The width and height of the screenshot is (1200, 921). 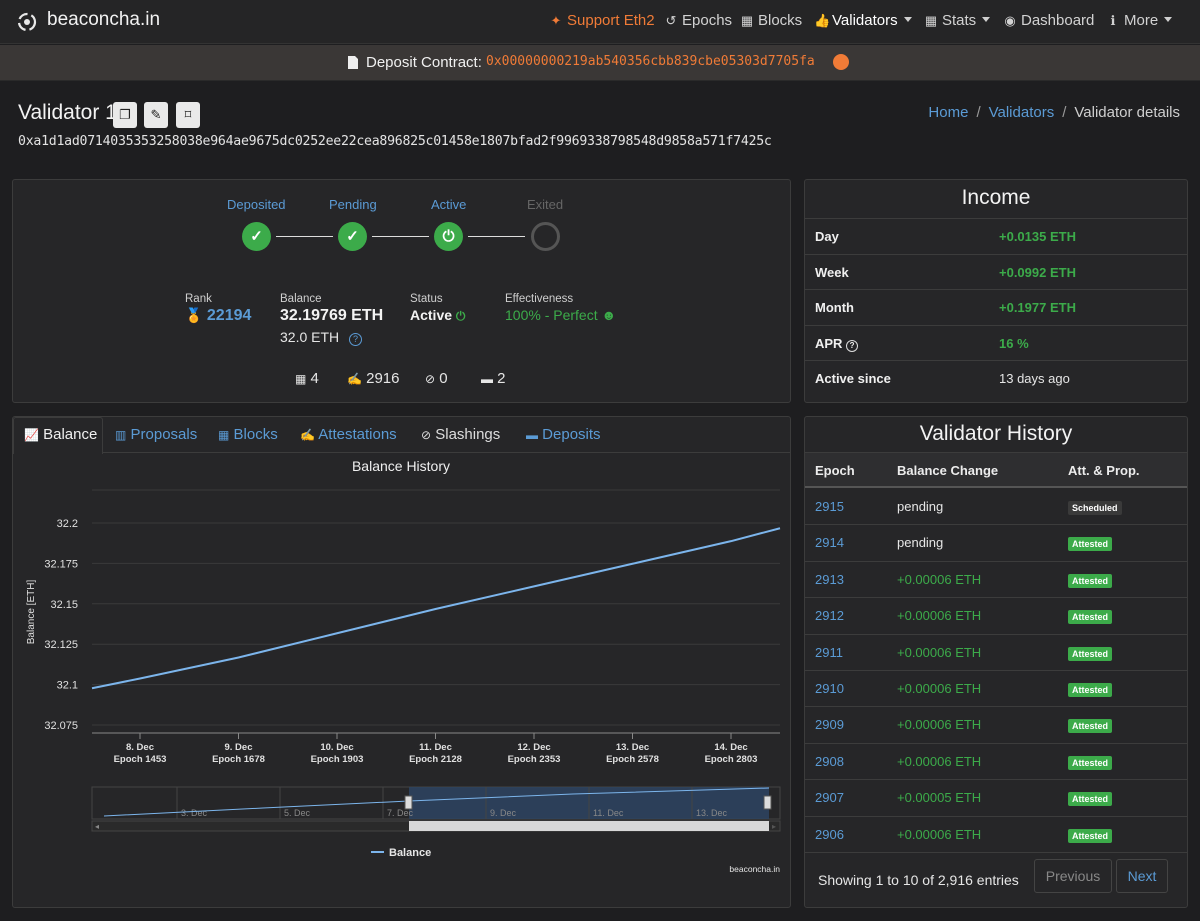 What do you see at coordinates (829, 798) in the screenshot?
I see `epoch-link: 2907` at bounding box center [829, 798].